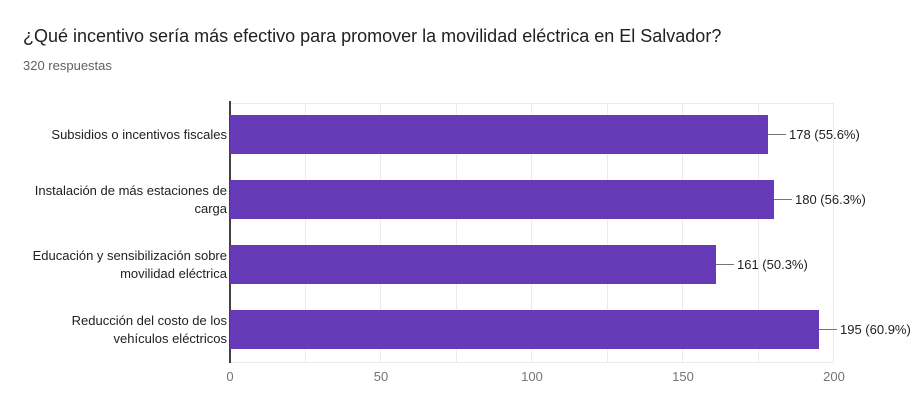  What do you see at coordinates (230, 232) in the screenshot?
I see `y-axis-line` at bounding box center [230, 232].